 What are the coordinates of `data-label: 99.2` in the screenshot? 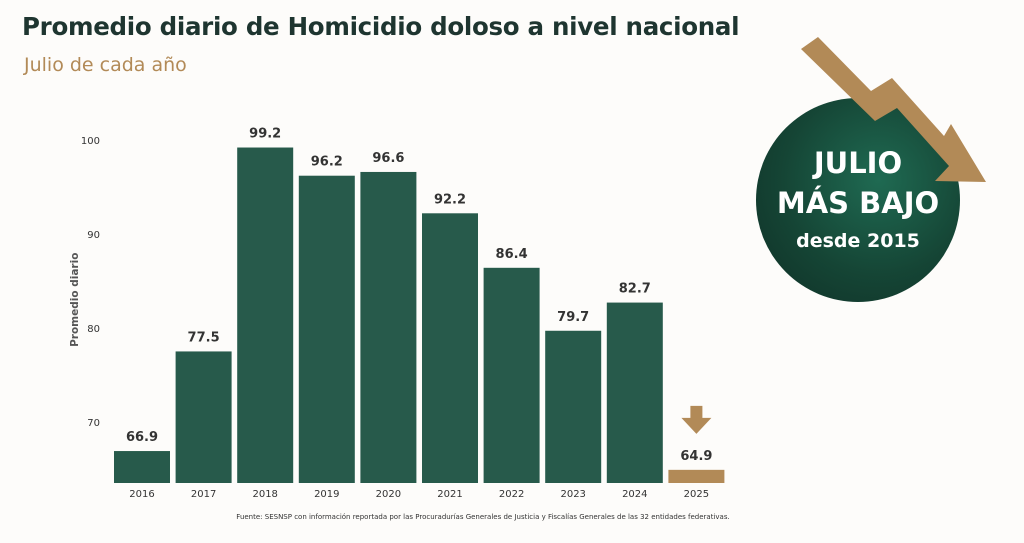 It's located at (265, 134).